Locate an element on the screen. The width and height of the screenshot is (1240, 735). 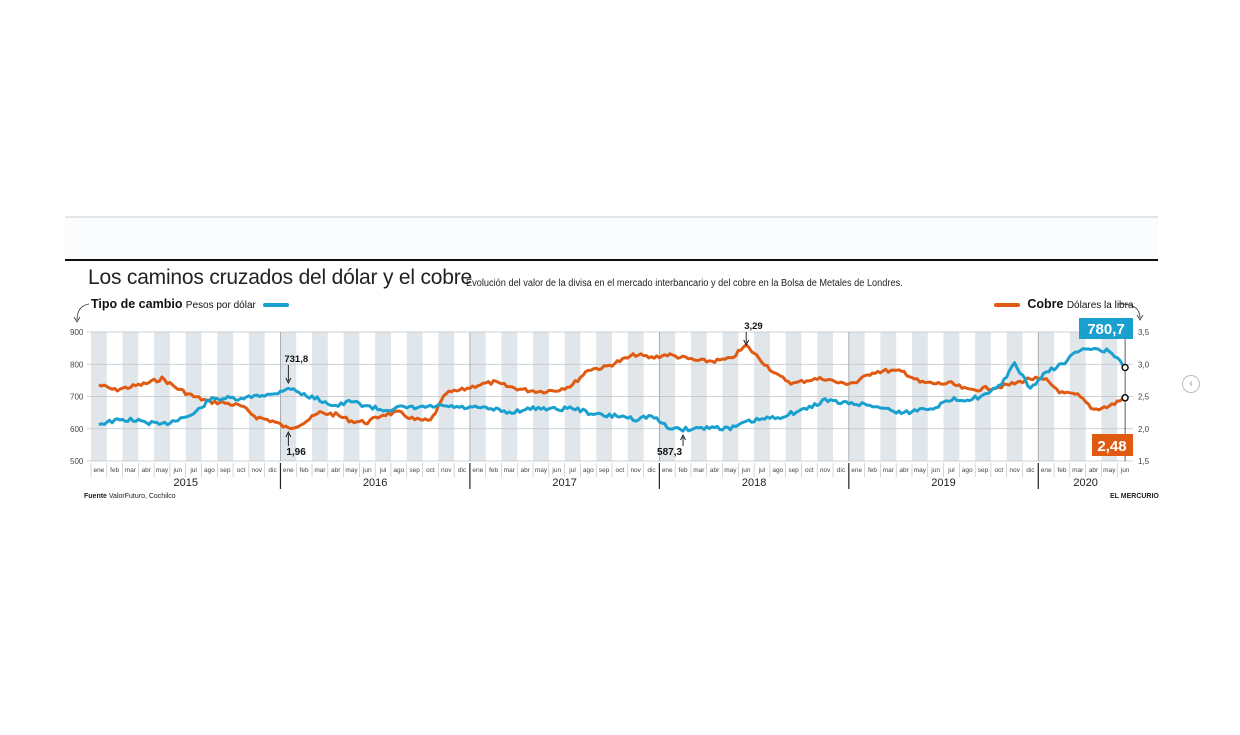
y-left-tick-label: 900 is located at coordinates (77, 332).